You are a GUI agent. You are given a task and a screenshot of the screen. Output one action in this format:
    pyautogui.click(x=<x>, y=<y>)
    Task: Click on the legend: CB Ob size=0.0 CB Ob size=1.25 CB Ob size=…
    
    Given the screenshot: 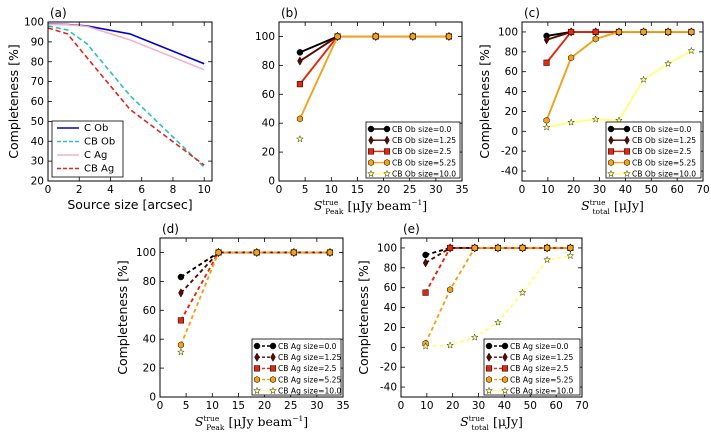 What is the action you would take?
    pyautogui.click(x=653, y=150)
    